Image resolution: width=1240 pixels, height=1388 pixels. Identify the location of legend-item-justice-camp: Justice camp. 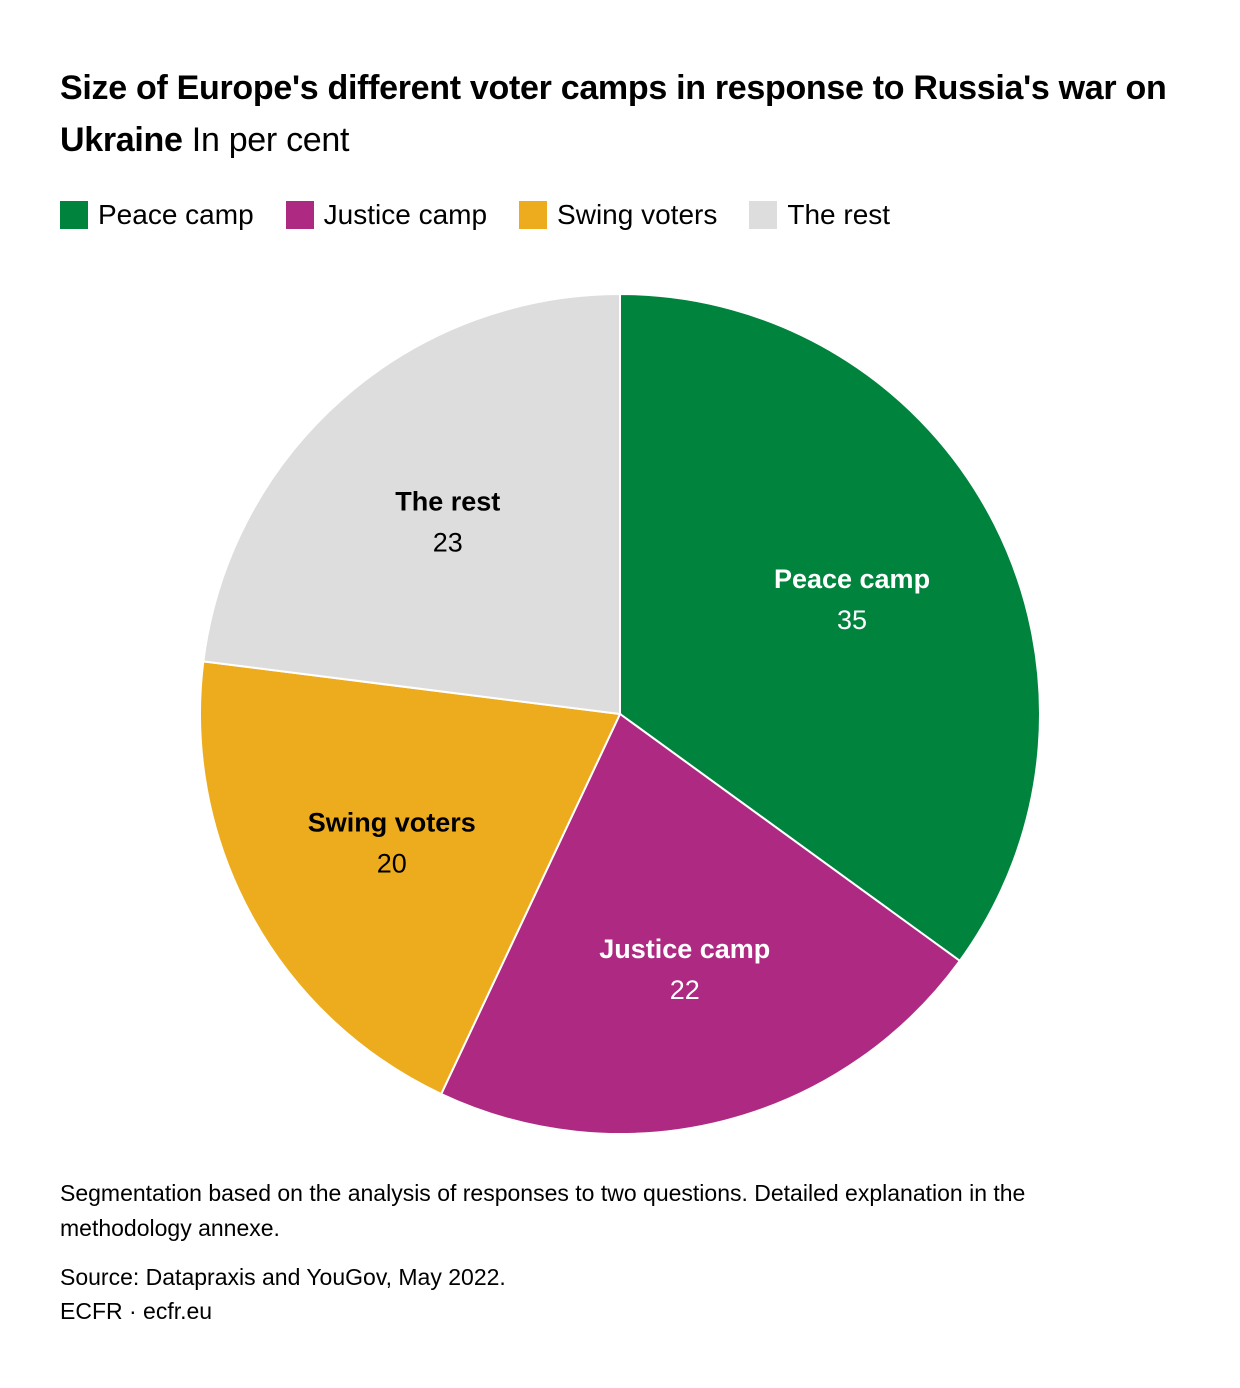
(386, 215).